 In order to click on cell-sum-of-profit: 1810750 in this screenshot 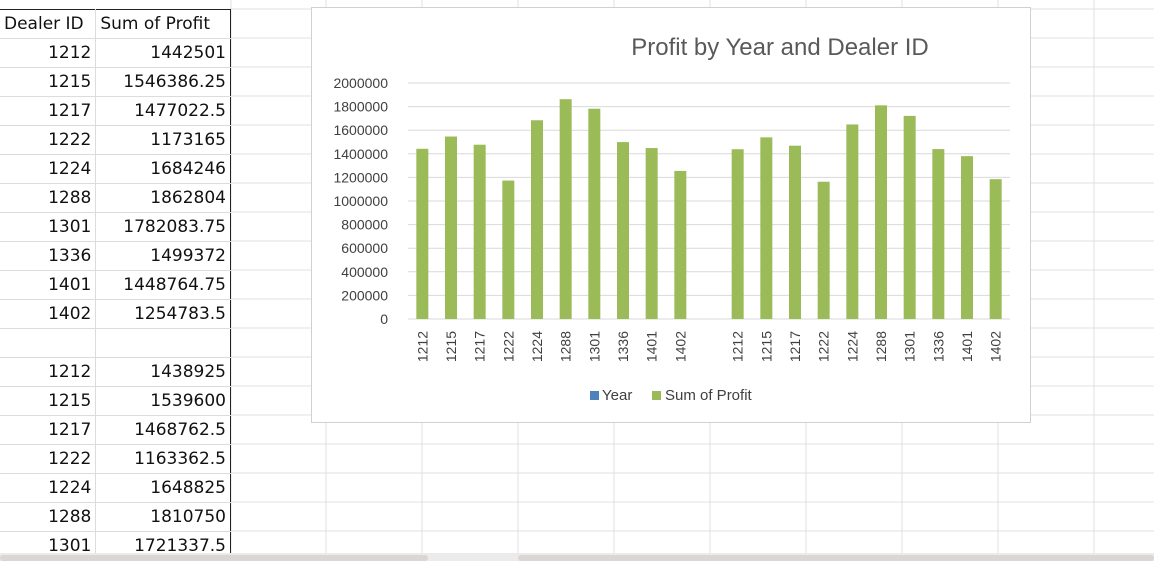, I will do `click(163, 517)`.